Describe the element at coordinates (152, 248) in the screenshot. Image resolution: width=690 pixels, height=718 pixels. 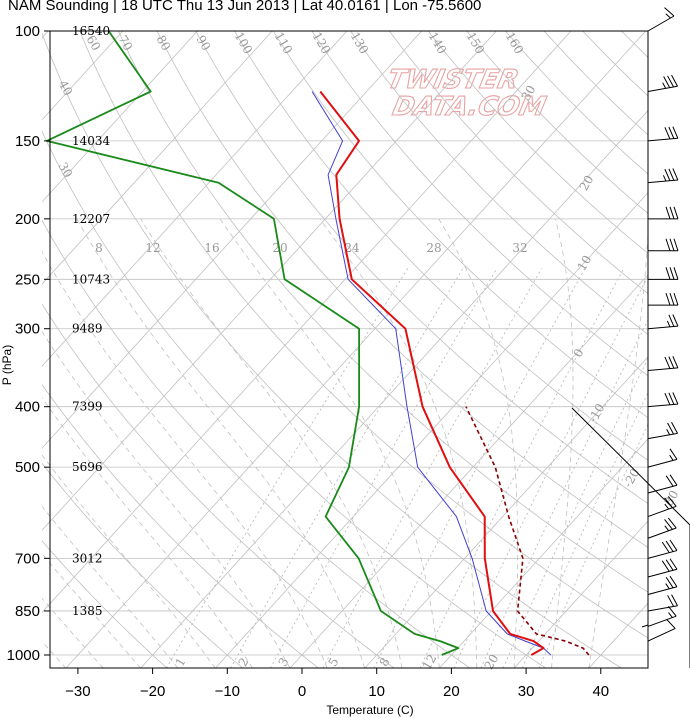
I see `mixing-ratio-label: 12` at that location.